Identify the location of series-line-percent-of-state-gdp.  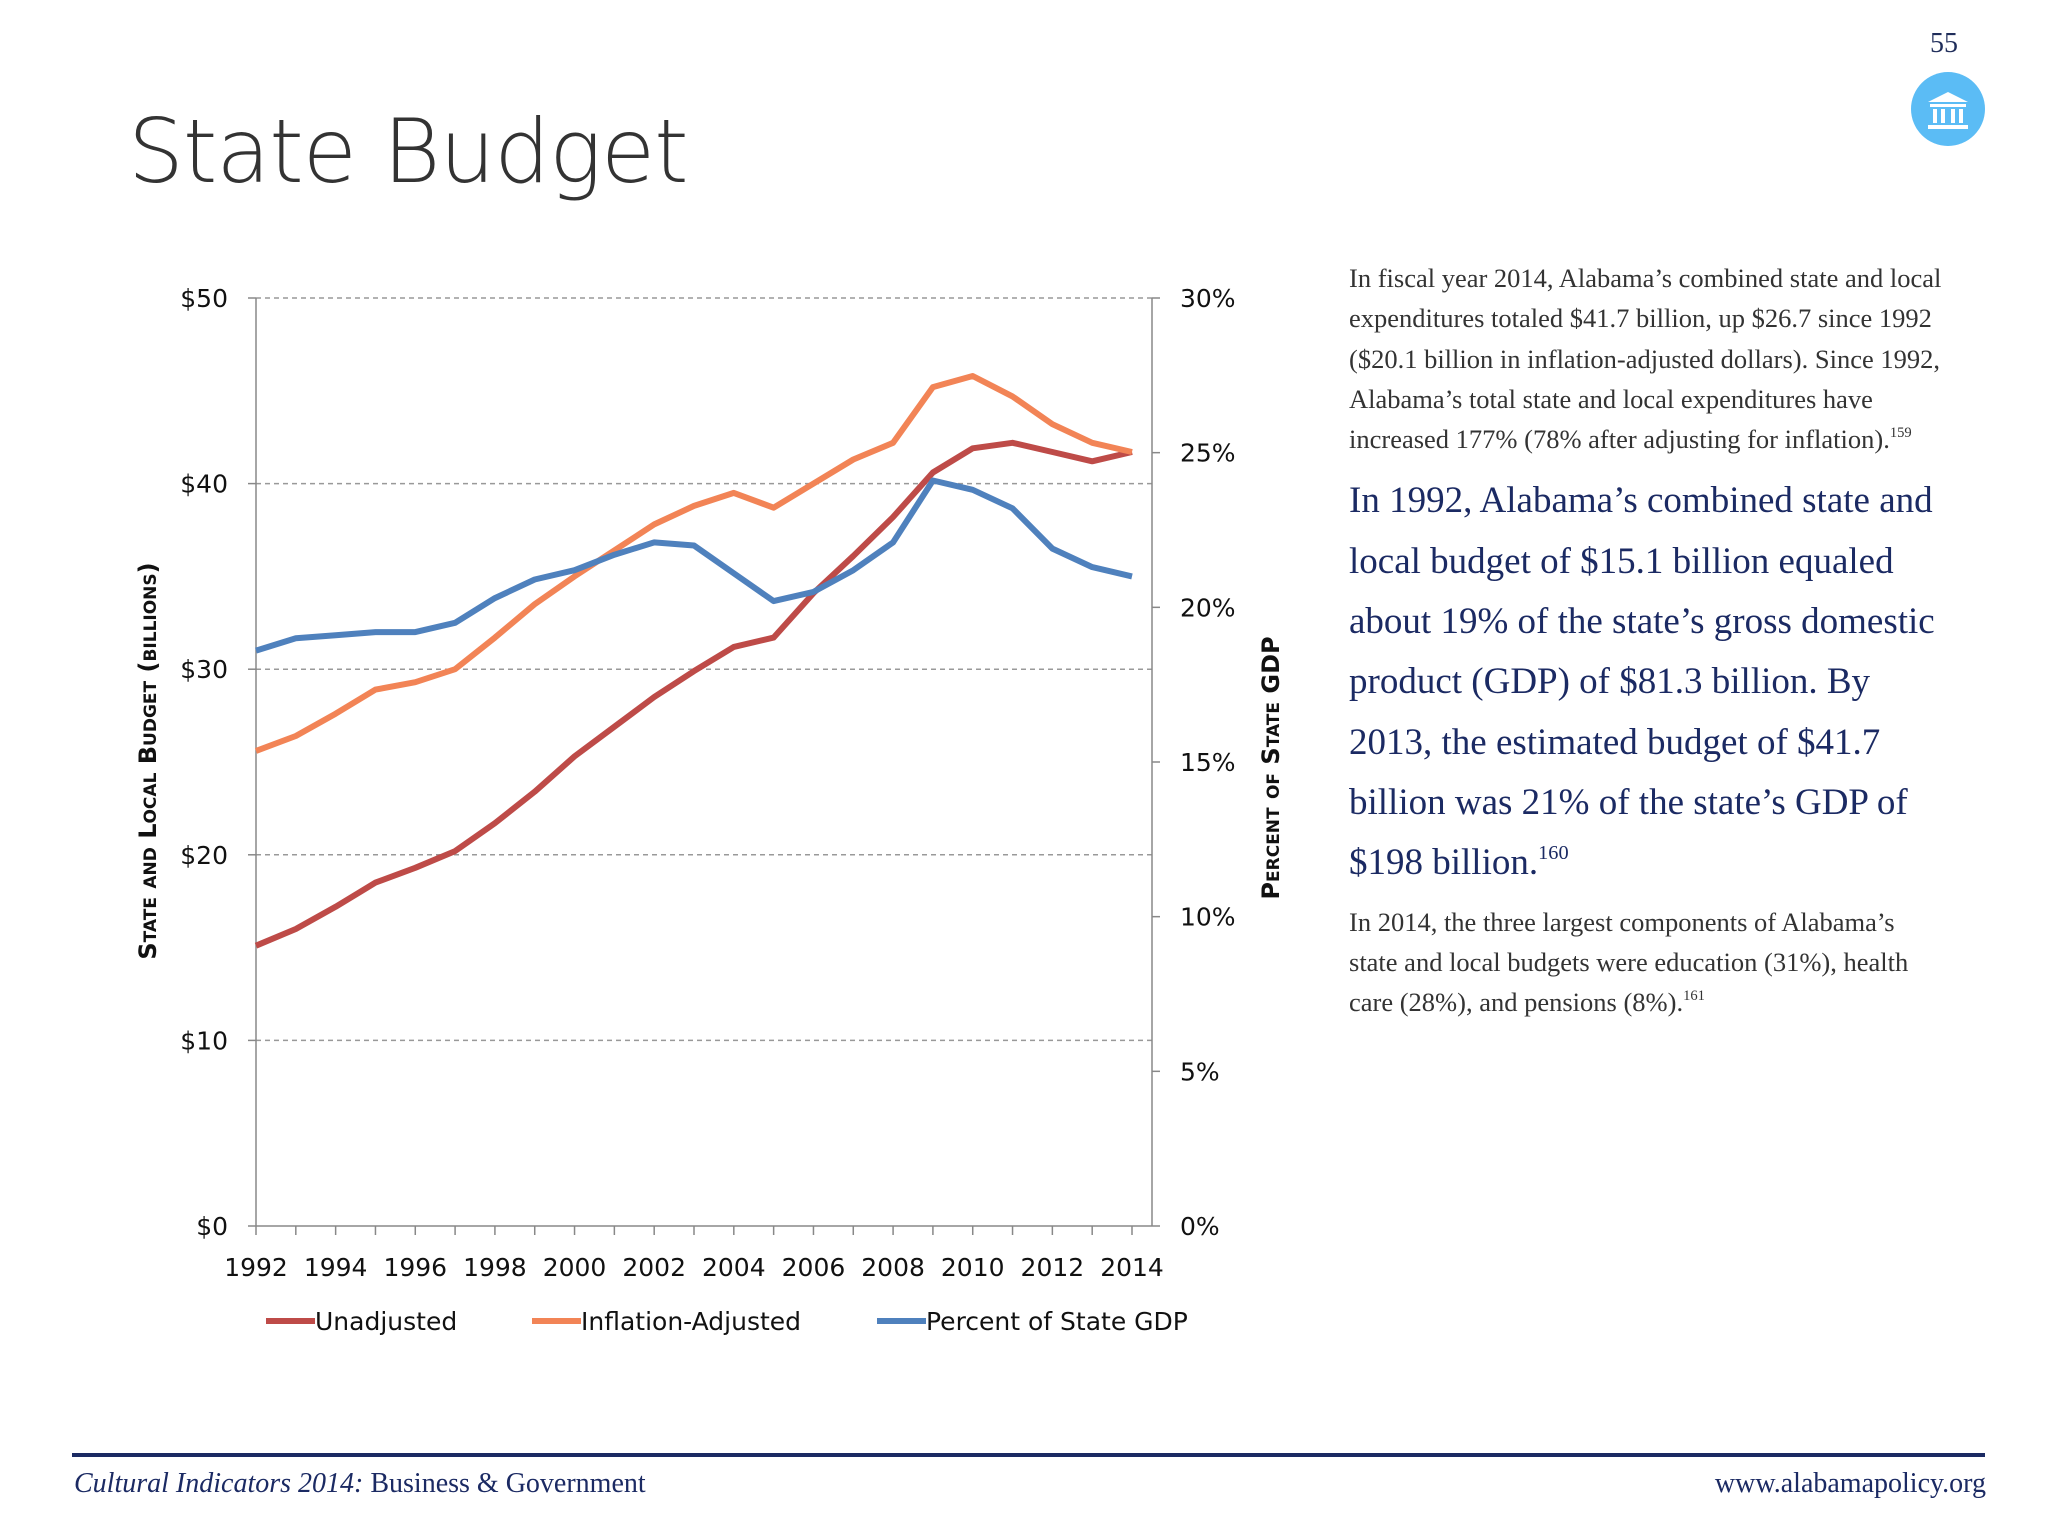
(694, 565).